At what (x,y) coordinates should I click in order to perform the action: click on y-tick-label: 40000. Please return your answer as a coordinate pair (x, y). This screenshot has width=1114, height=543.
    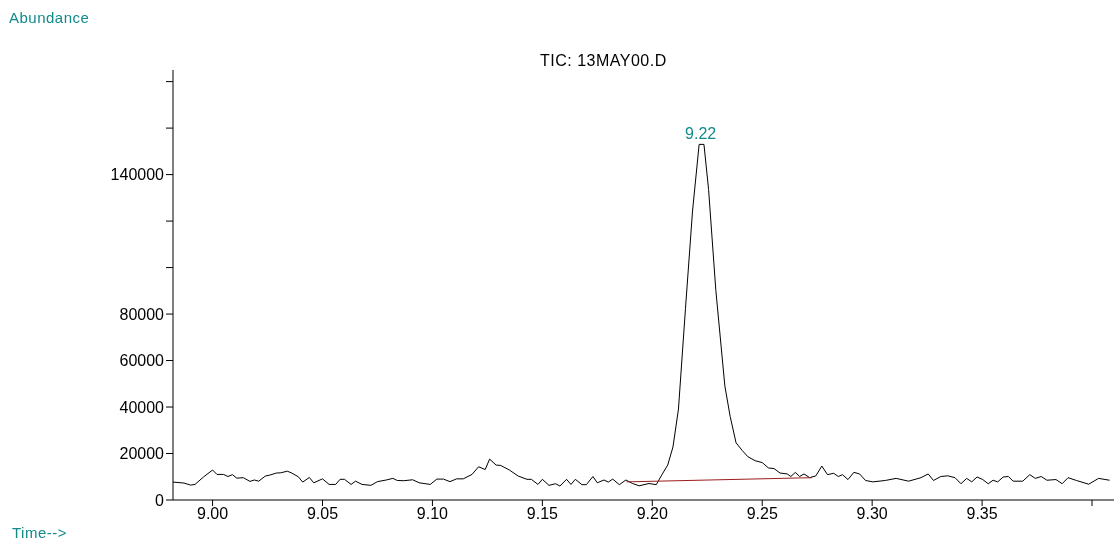
    Looking at the image, I should click on (142, 407).